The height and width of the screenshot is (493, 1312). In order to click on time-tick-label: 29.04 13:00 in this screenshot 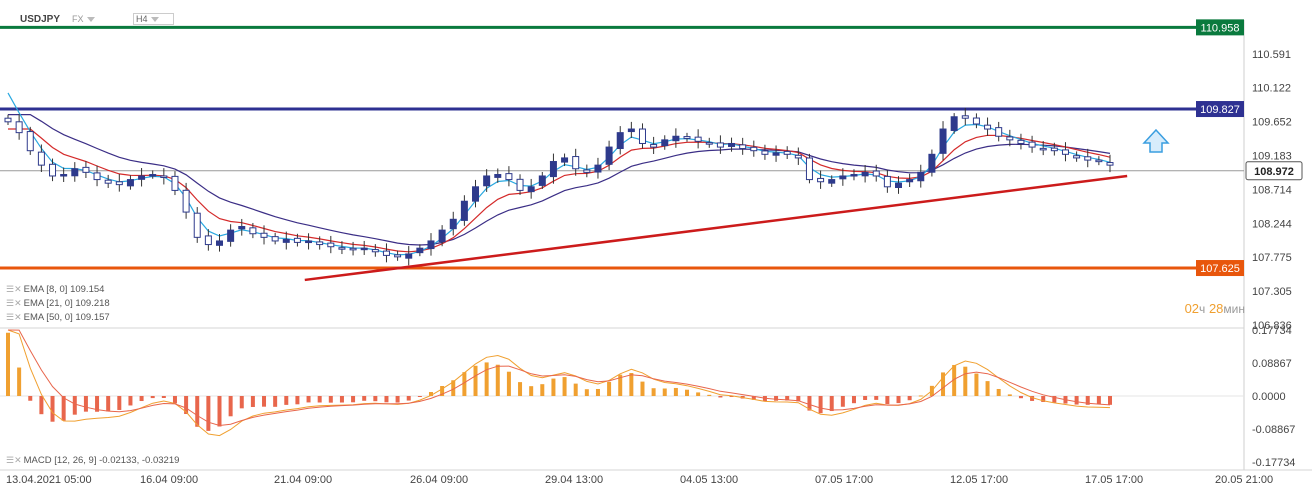, I will do `click(574, 480)`.